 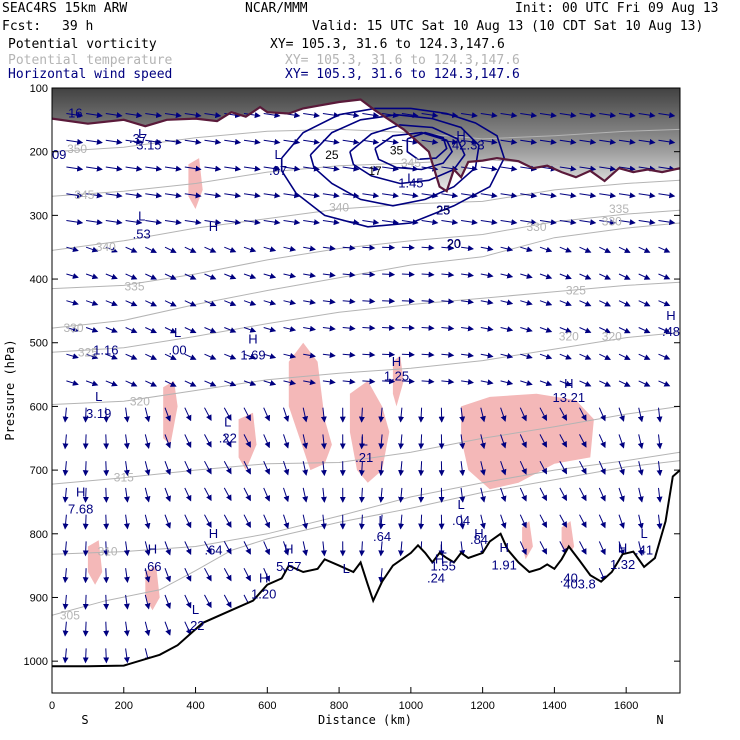 What do you see at coordinates (80, 509) in the screenshot?
I see `extremum-label: 7.68` at bounding box center [80, 509].